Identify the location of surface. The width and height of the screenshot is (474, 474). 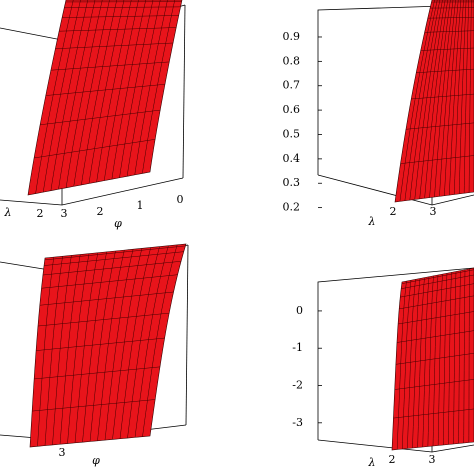
(105, 98).